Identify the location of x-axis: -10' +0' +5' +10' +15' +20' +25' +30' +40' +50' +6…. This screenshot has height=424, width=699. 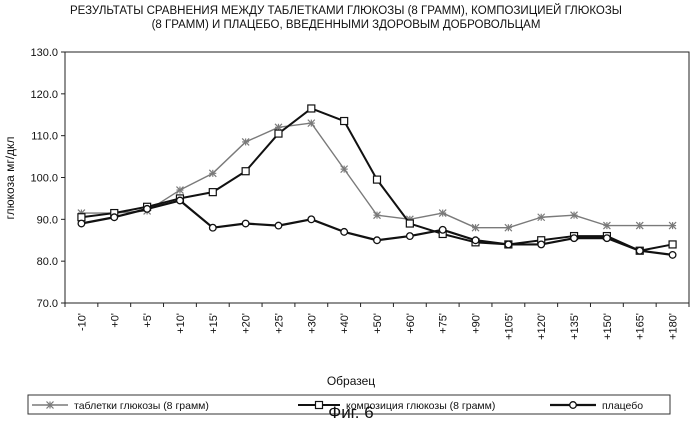
(377, 321).